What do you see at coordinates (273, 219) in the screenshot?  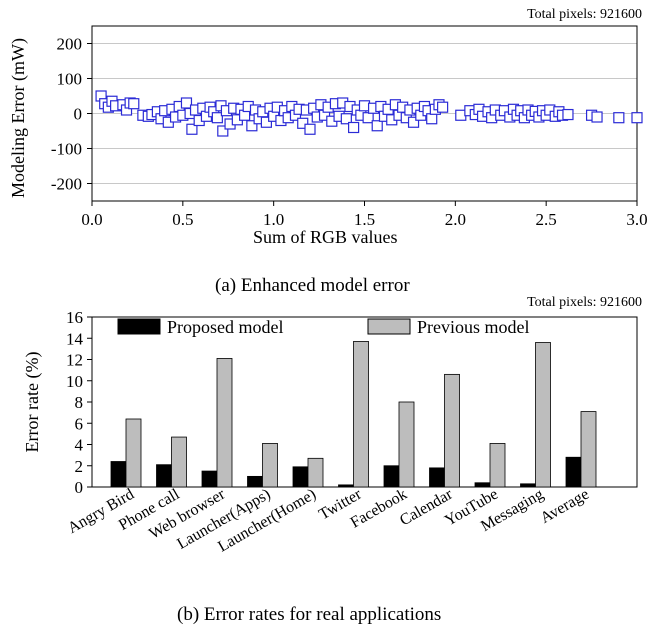 I see `scatter-x-tick-label: 1.0` at bounding box center [273, 219].